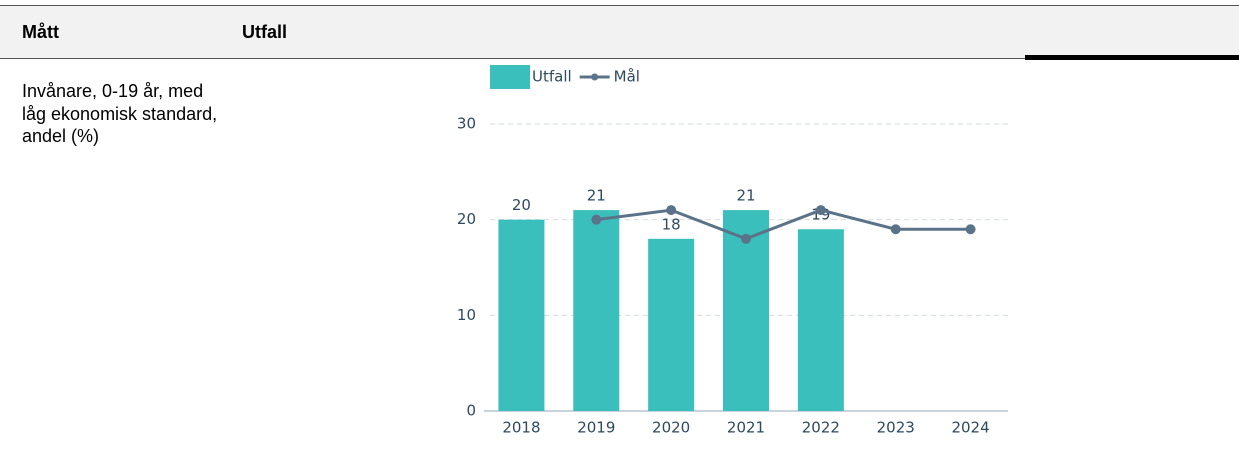 This screenshot has width=1239, height=449. Describe the element at coordinates (627, 77) in the screenshot. I see `legend-label: Mål` at that location.